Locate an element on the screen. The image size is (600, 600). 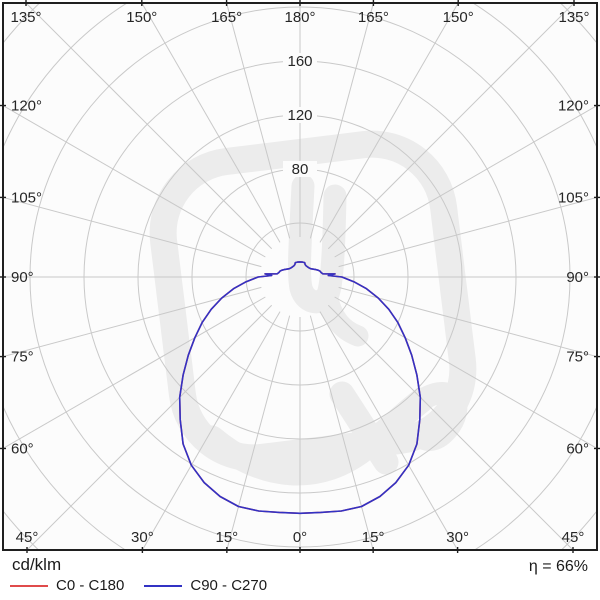
angle-label: 180° is located at coordinates (299, 17).